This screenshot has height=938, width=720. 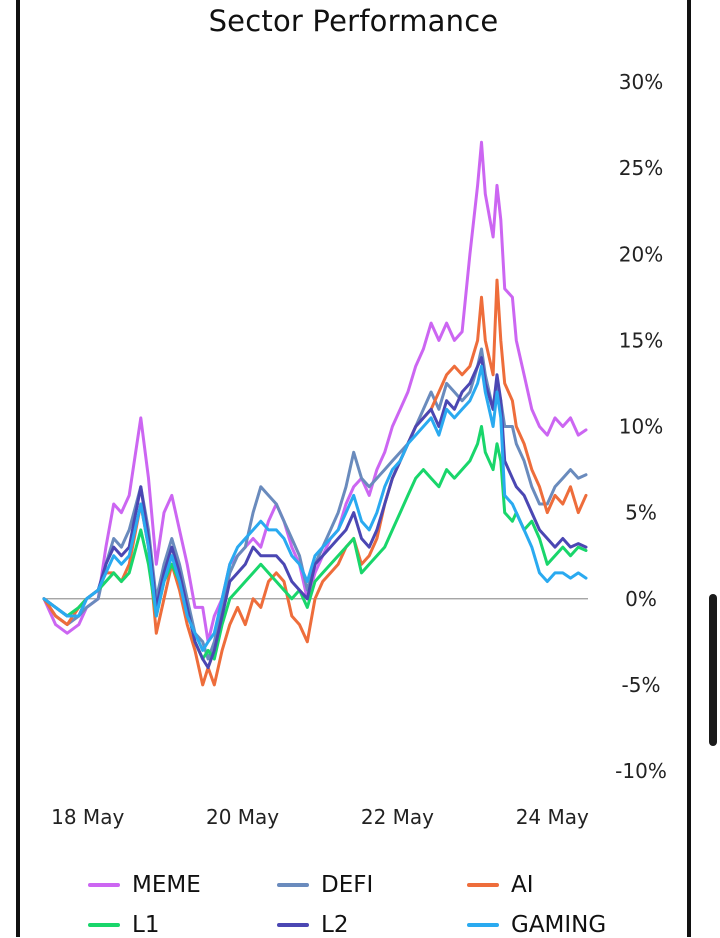 What do you see at coordinates (641, 599) in the screenshot?
I see `y-tick-label: 0%` at bounding box center [641, 599].